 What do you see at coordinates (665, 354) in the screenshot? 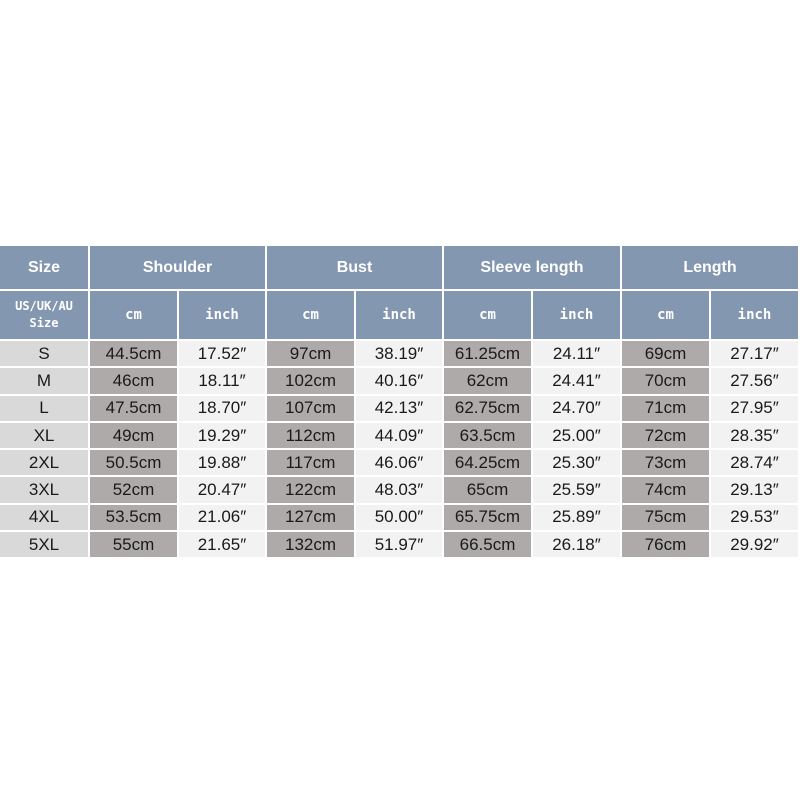
I see `cell-length-cm: 69cm` at bounding box center [665, 354].